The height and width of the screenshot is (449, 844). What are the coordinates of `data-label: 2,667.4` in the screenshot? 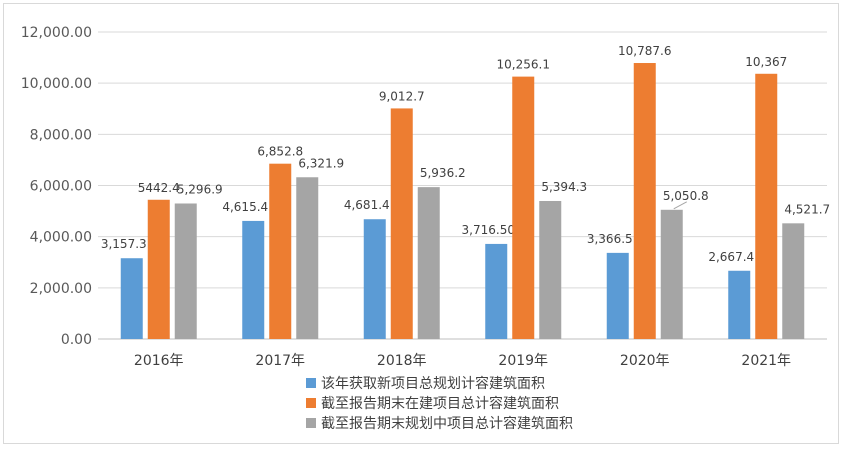 It's located at (731, 257).